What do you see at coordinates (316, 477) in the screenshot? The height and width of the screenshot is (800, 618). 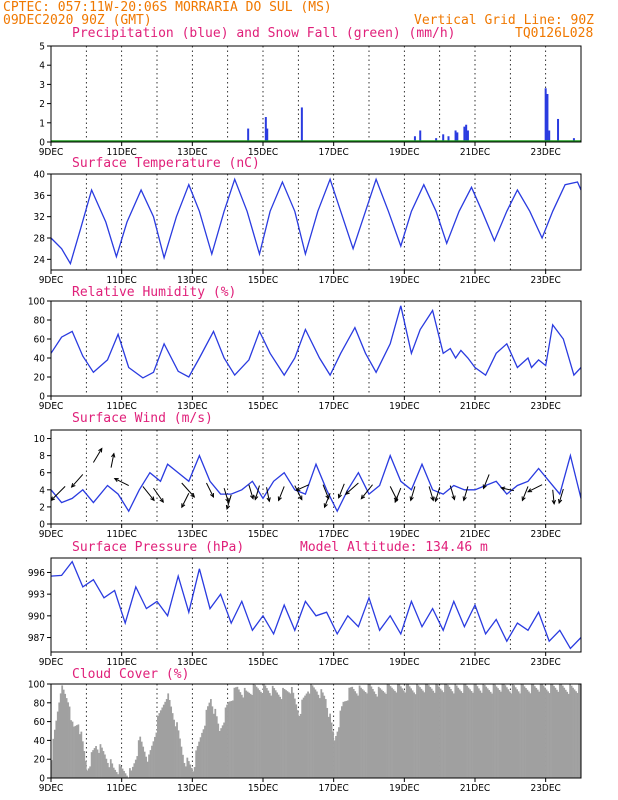 I see `wind-frame` at bounding box center [316, 477].